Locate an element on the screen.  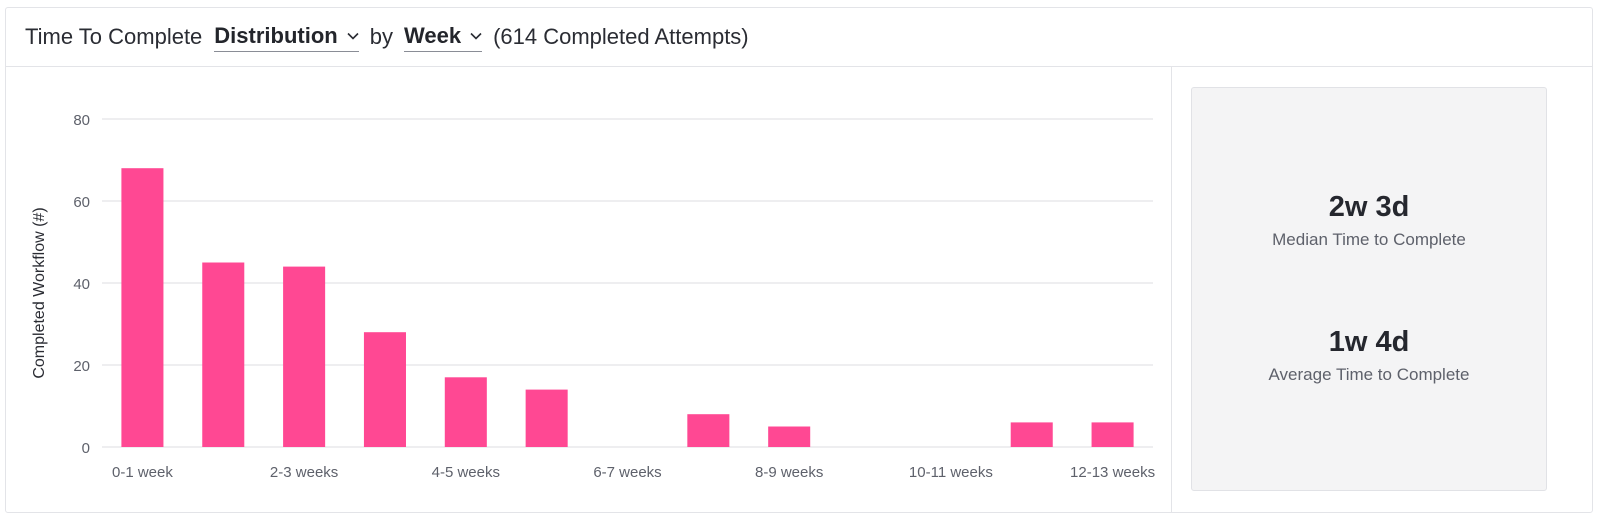
y-tick-label: 80 is located at coordinates (81, 120).